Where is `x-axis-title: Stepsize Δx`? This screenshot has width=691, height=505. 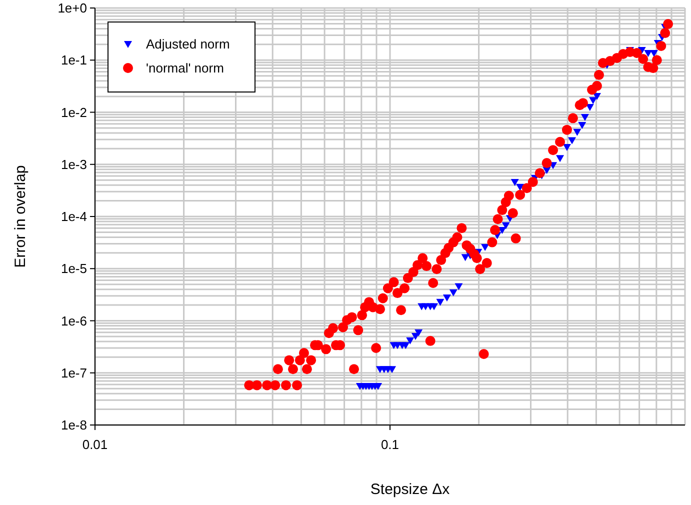
x-axis-title: Stepsize Δx is located at coordinates (410, 489).